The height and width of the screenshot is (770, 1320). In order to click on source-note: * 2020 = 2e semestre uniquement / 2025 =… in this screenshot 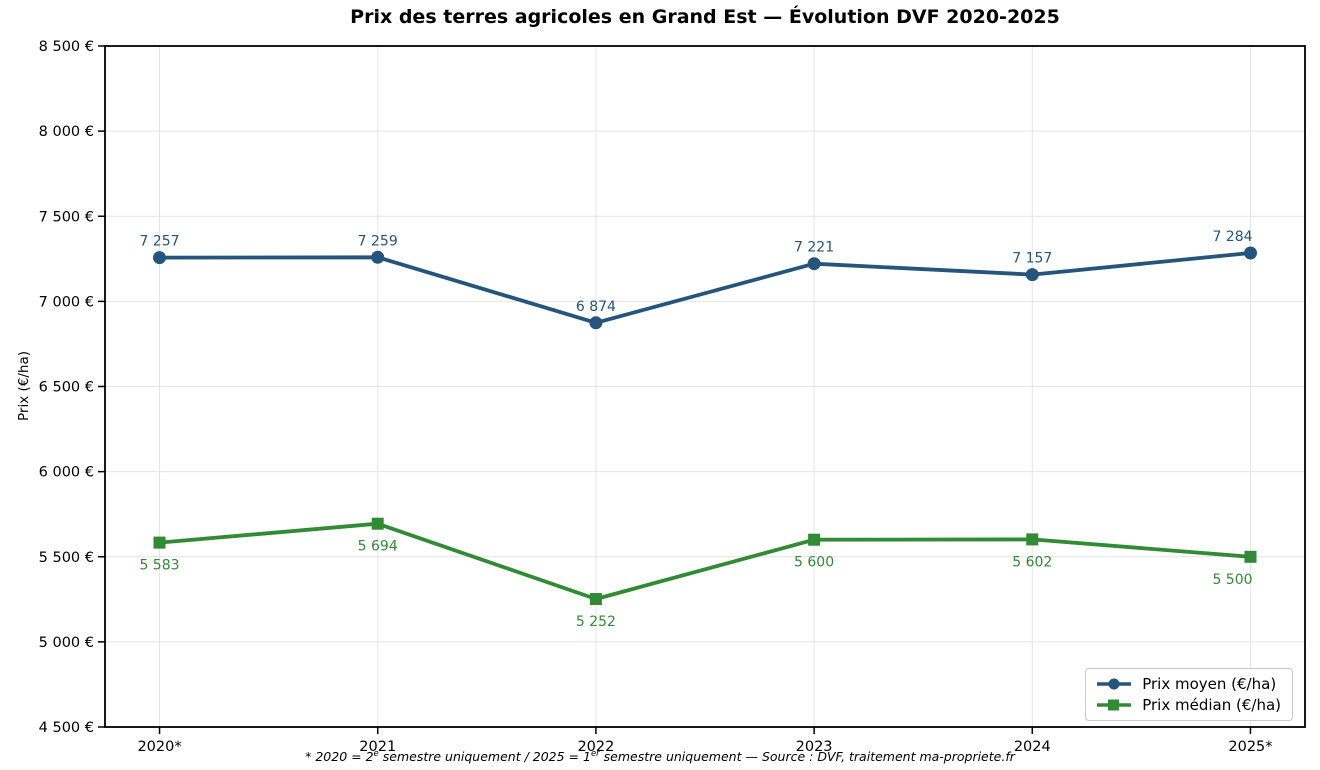, I will do `click(660, 756)`.